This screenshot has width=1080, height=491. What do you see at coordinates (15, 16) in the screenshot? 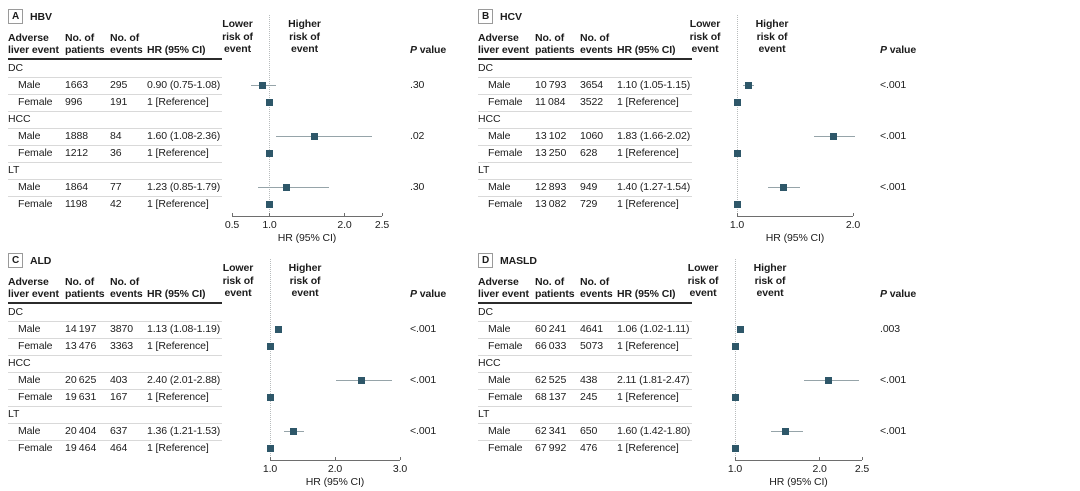
I see `panel-letter-badge: A` at bounding box center [15, 16].